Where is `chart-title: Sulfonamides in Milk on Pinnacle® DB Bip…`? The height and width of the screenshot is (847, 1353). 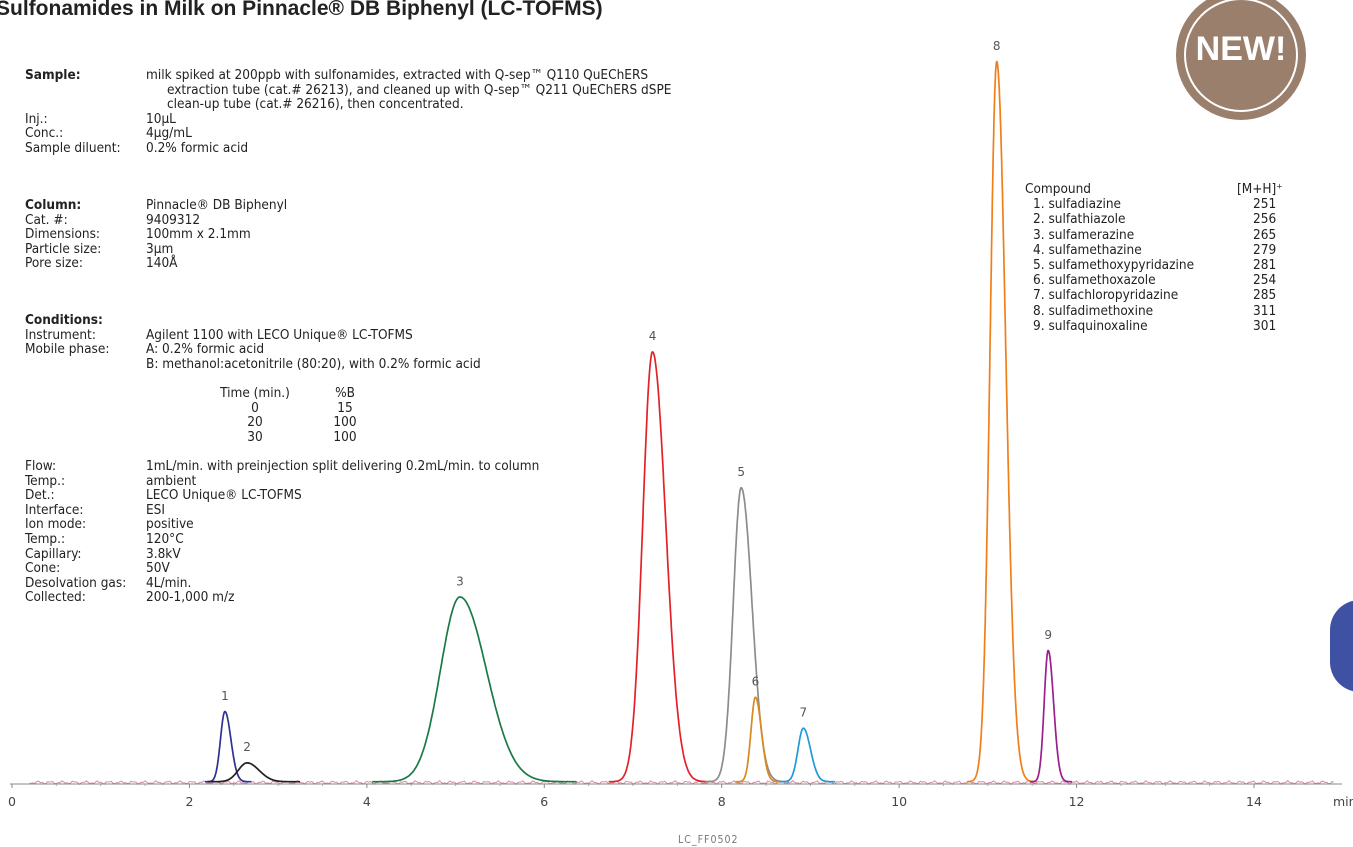 chart-title: Sulfonamides in Milk on Pinnacle® DB Bip… is located at coordinates (301, 10).